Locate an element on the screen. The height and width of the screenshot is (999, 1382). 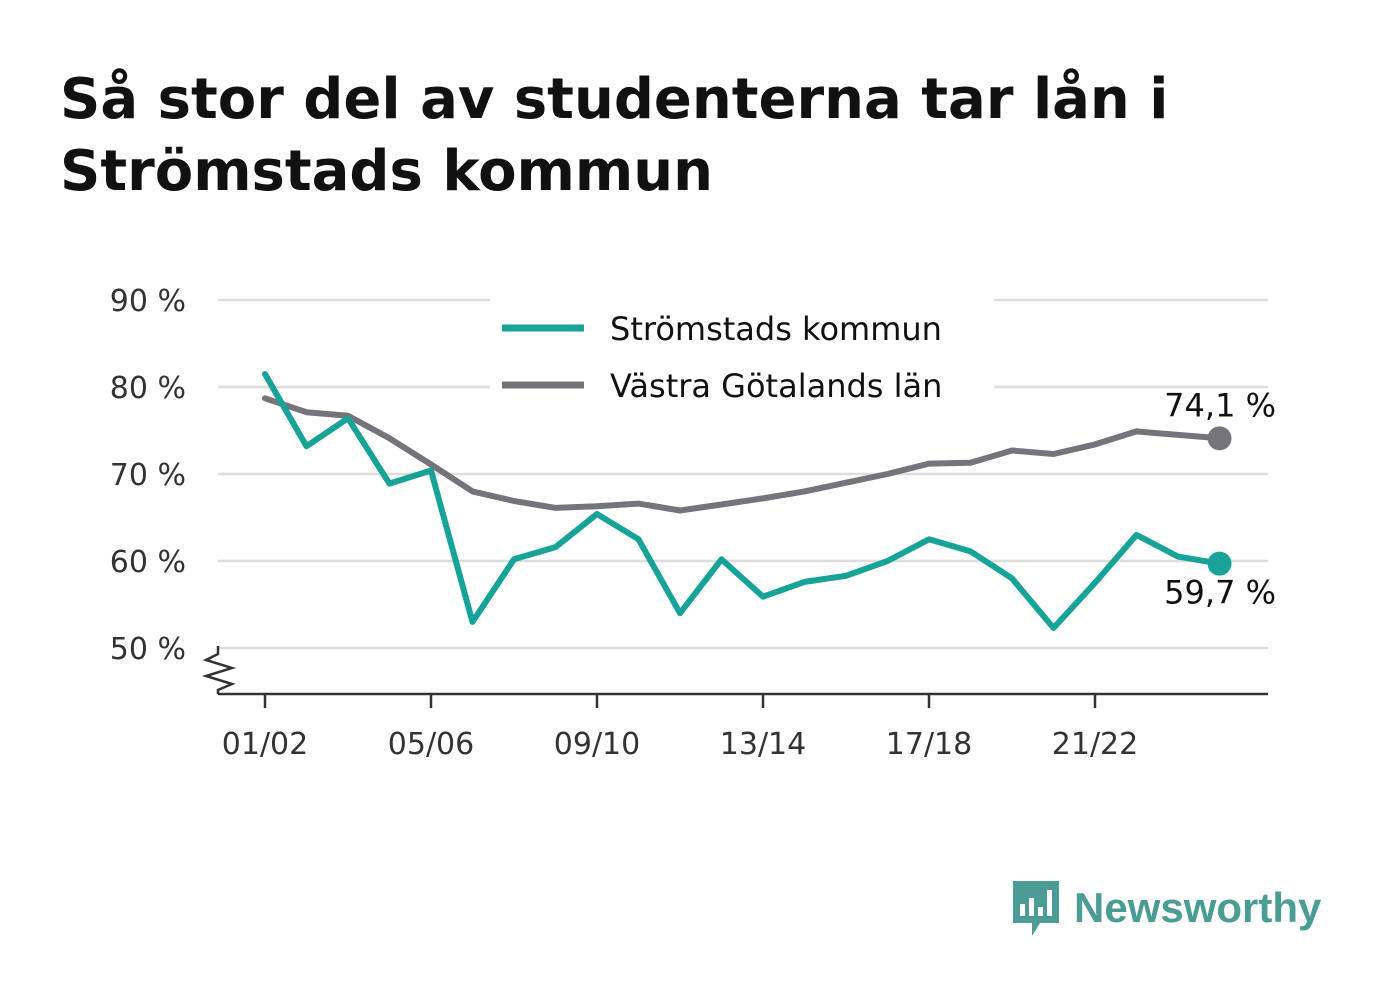
end-labels: 74,1 % 59,7 % is located at coordinates (1220, 498).